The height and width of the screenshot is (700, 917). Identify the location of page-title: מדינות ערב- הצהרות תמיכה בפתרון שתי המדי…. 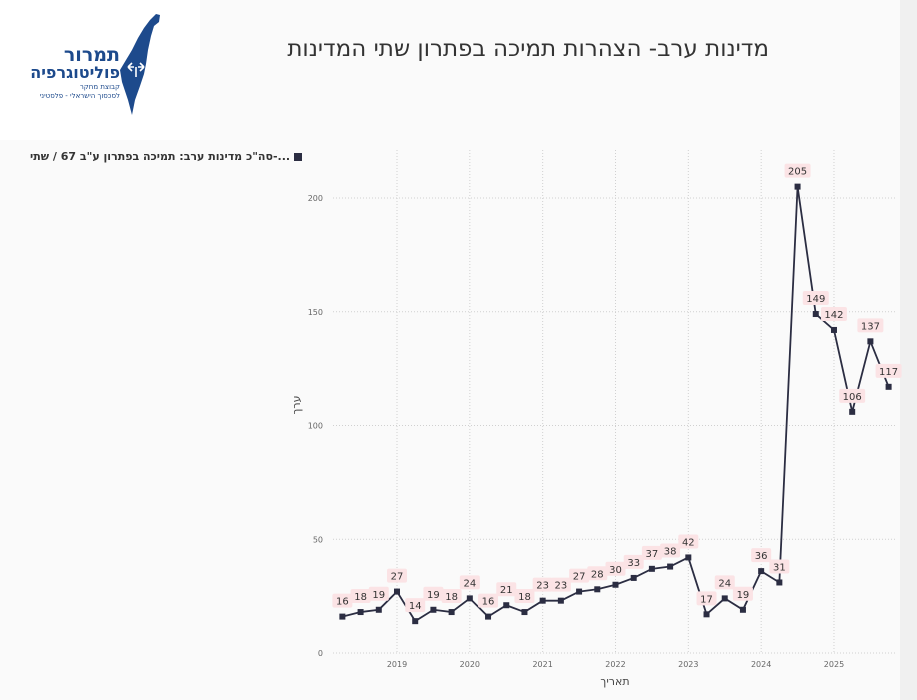
(528, 49).